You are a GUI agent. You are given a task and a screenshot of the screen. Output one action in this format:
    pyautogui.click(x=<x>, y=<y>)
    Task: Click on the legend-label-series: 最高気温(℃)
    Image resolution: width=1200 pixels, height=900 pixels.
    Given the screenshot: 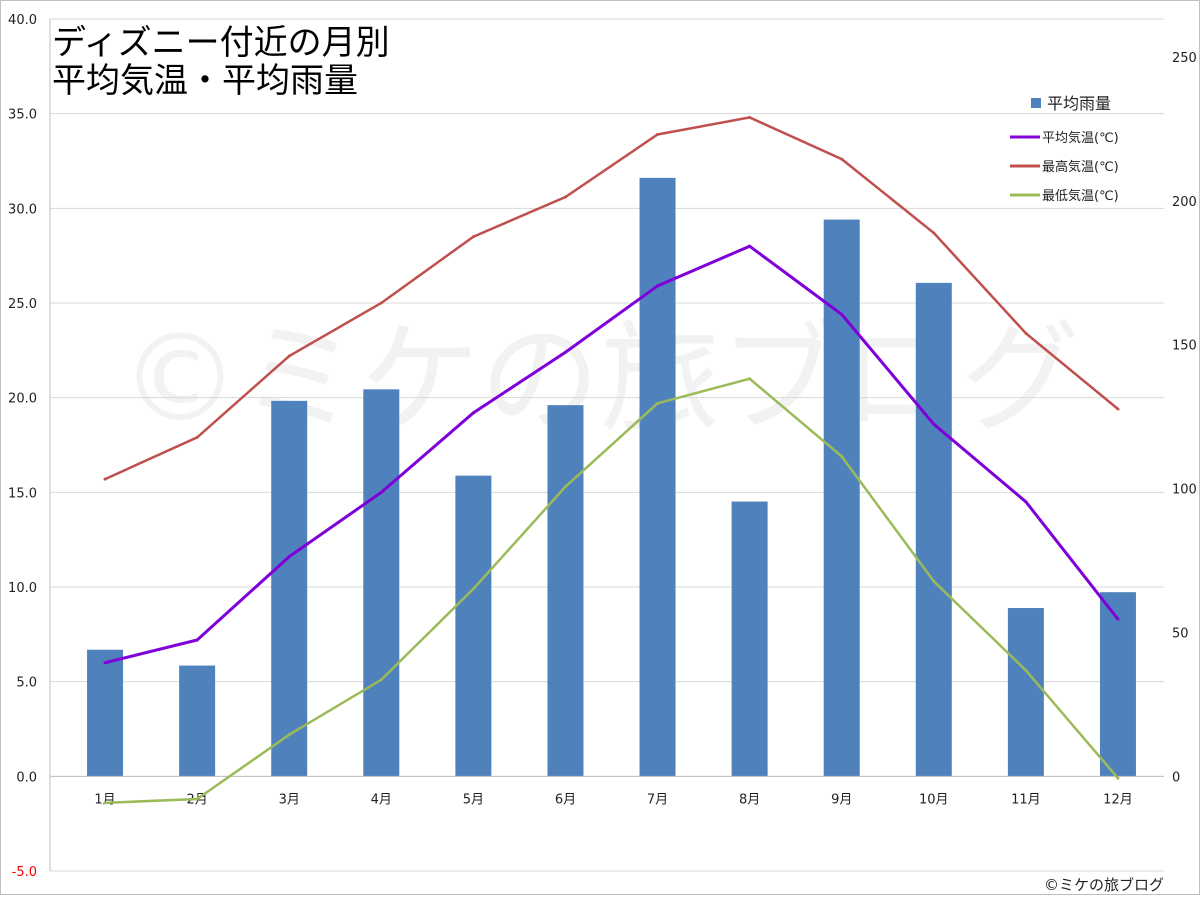 What is the action you would take?
    pyautogui.click(x=1080, y=167)
    